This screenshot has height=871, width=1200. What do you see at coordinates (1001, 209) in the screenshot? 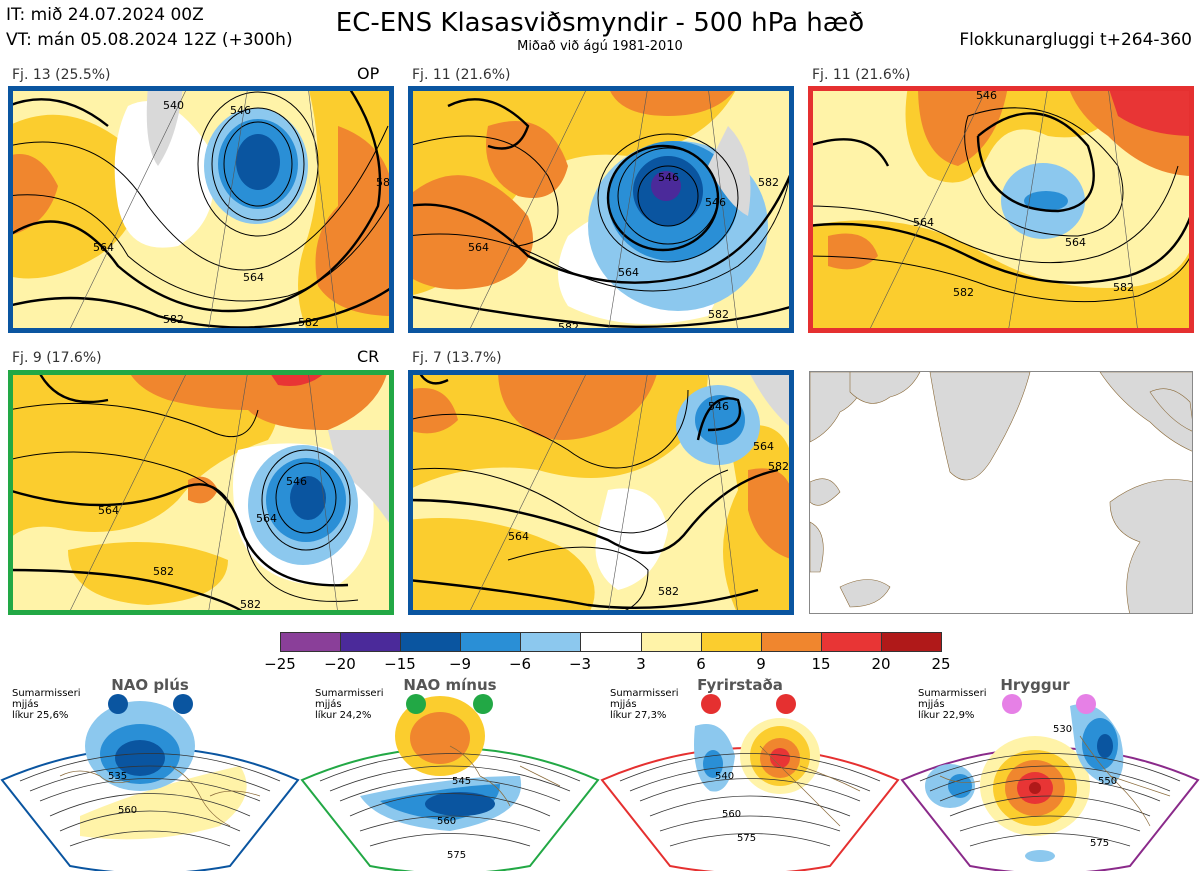
I see `cluster-map-3: 546 564 564 582 582` at bounding box center [1001, 209].